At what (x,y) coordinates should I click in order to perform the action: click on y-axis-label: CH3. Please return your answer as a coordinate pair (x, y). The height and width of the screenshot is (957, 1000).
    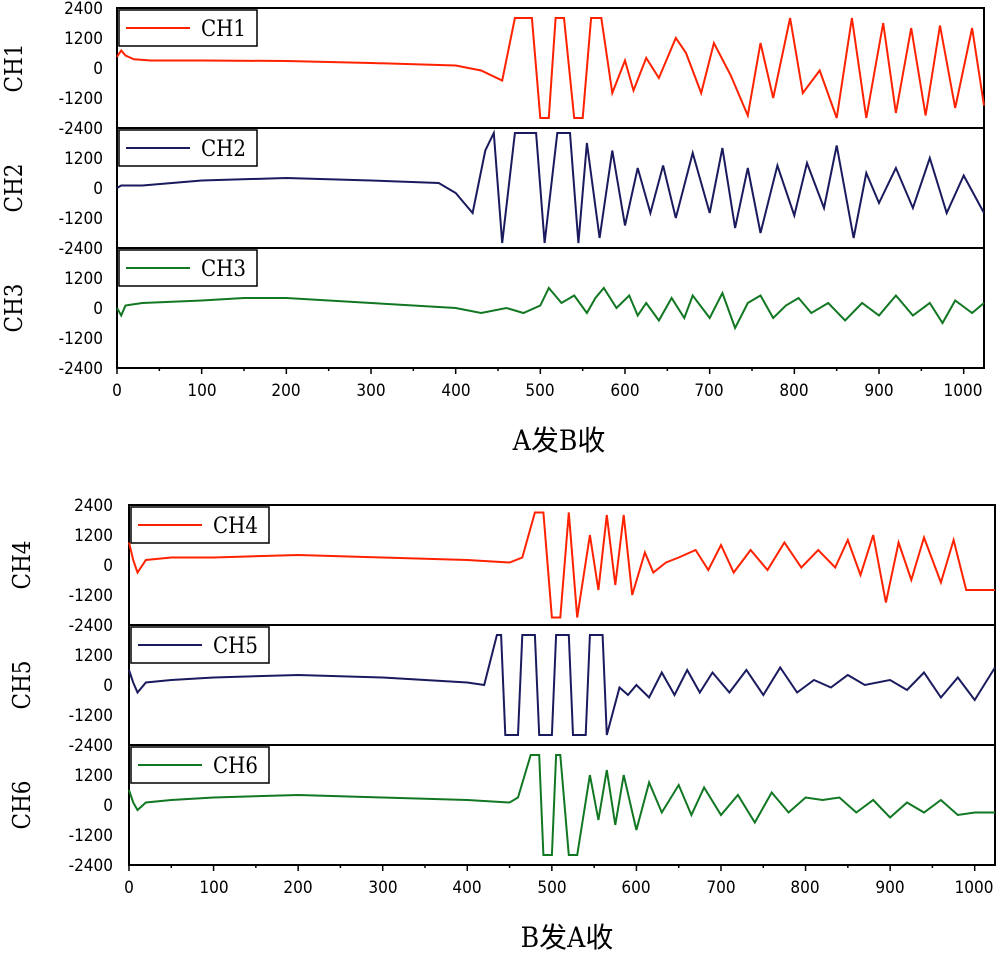
    Looking at the image, I should click on (14, 307).